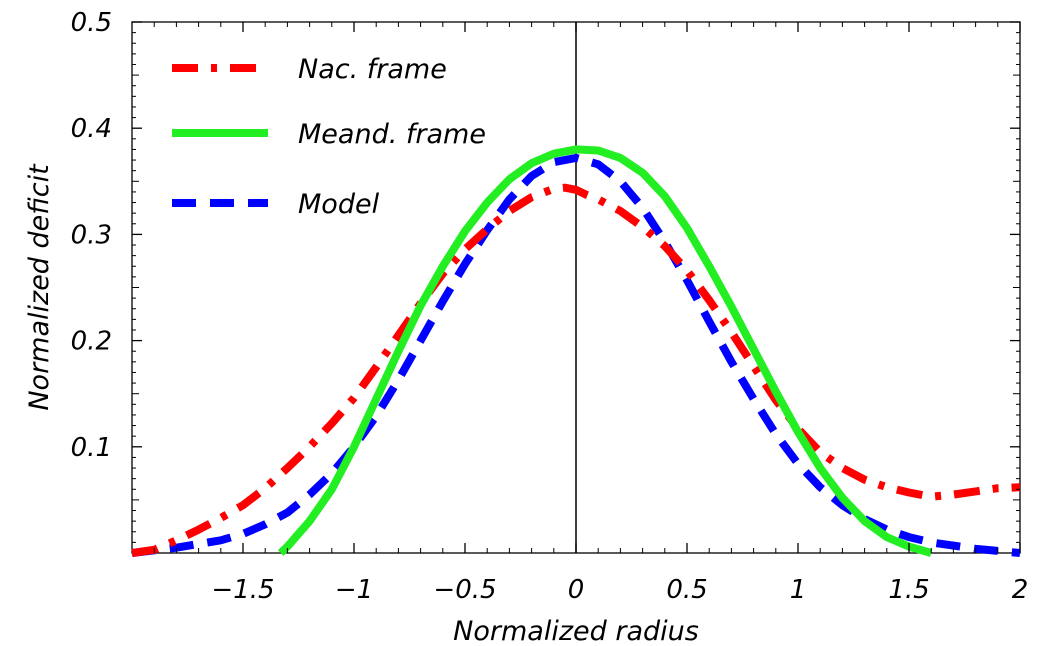 Image resolution: width=1039 pixels, height=646 pixels. Describe the element at coordinates (91, 235) in the screenshot. I see `y-tick-label: 0.3` at that location.